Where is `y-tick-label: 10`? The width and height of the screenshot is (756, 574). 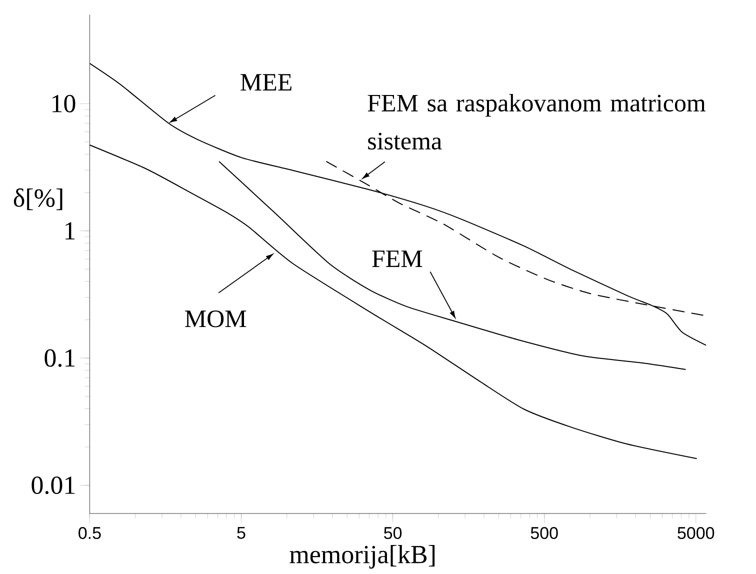 y-tick-label: 10 is located at coordinates (64, 103).